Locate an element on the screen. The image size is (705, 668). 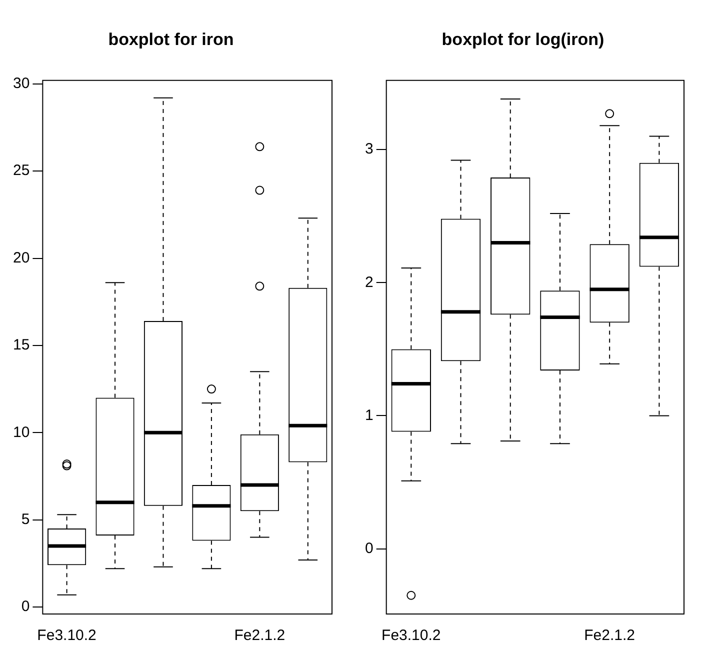
y-tick-label: 25 is located at coordinates (21, 171).